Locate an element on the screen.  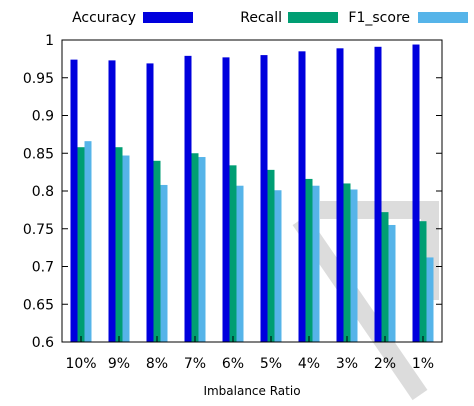
y-tick-label: 0.9 is located at coordinates (43, 117).